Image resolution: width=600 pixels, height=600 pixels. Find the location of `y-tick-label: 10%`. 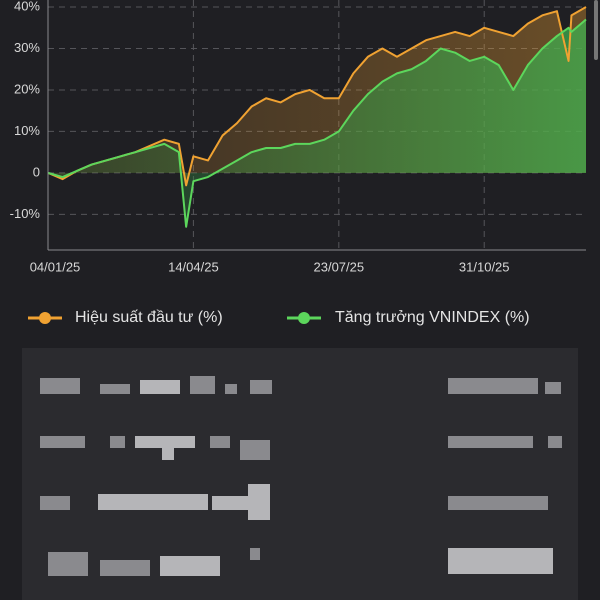

y-tick-label: 10% is located at coordinates (27, 130).